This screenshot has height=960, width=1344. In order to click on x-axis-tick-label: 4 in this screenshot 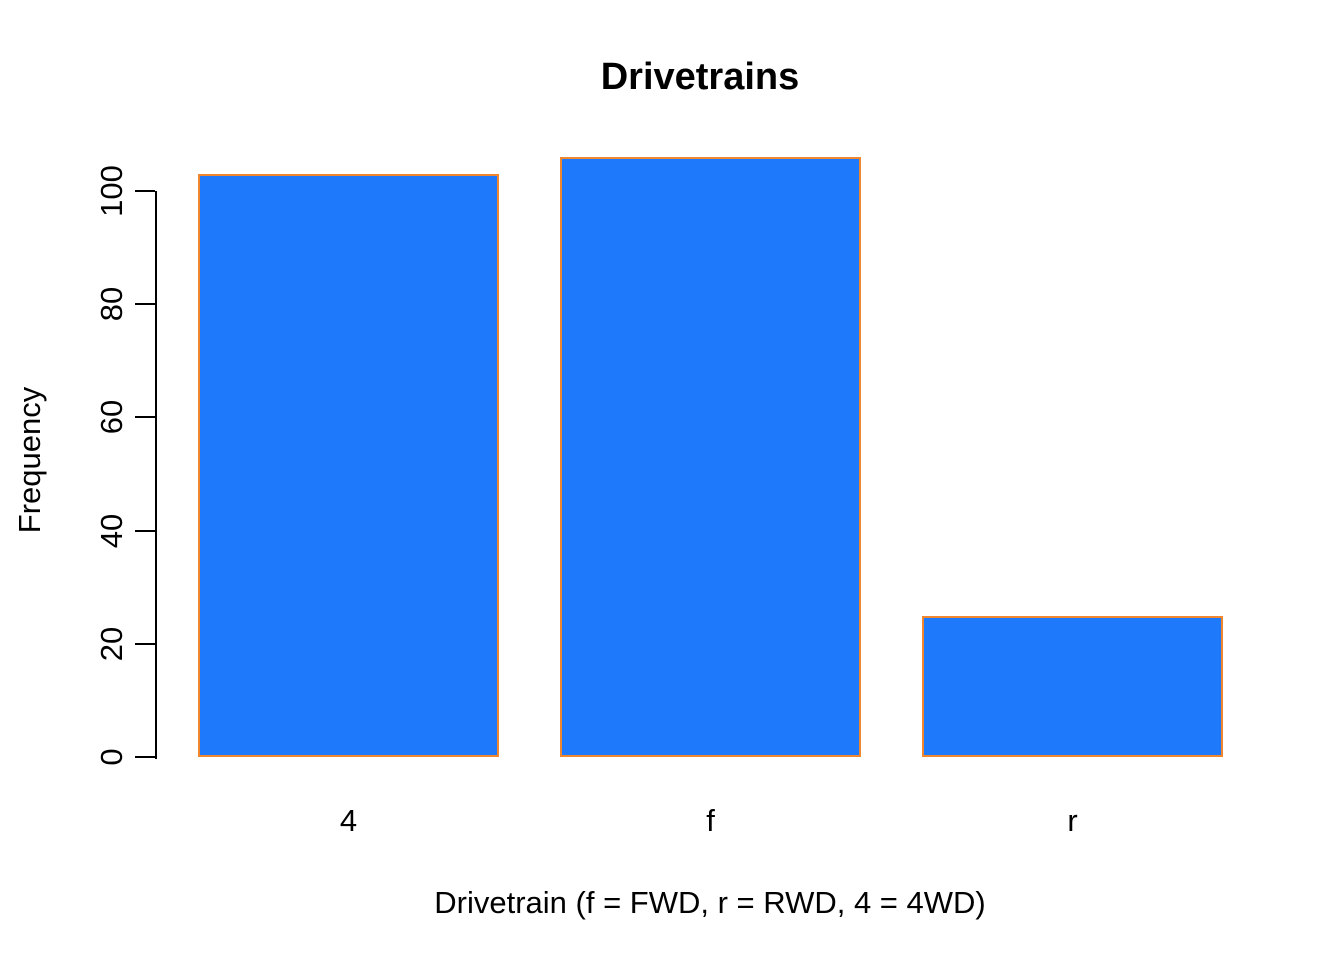, I will do `click(348, 820)`.